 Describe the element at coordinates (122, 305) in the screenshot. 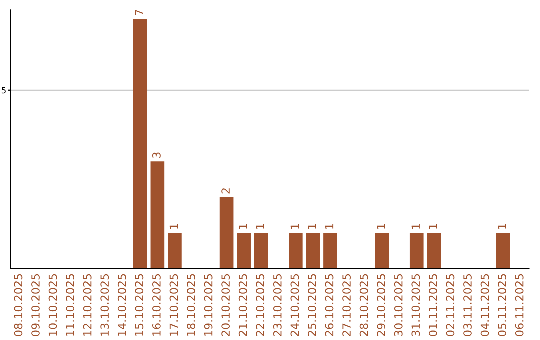

I see `x-tick-label: 14.10.2025` at that location.